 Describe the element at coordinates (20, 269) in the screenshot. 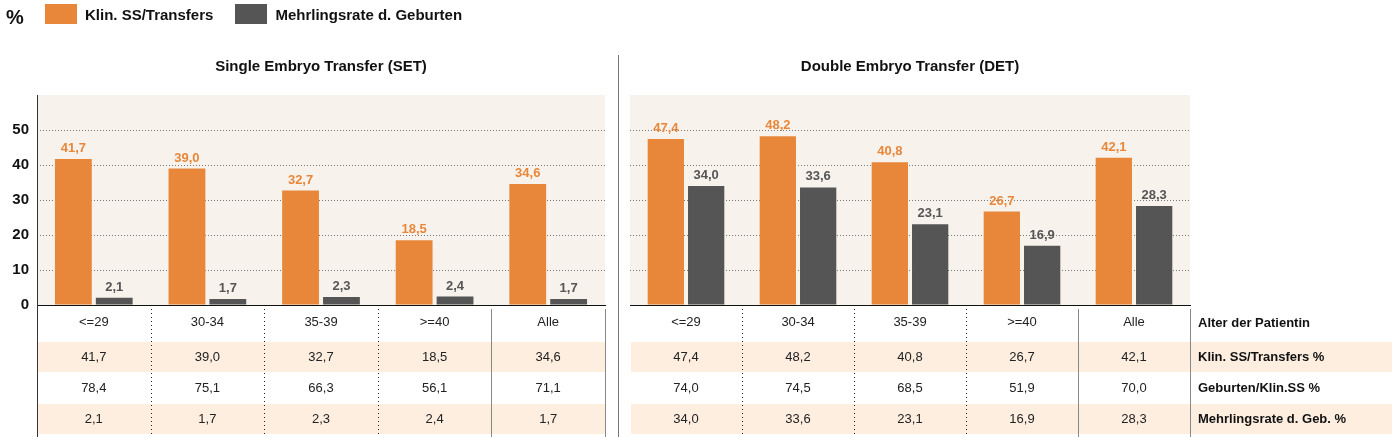

I see `y-tick-label: 10` at that location.